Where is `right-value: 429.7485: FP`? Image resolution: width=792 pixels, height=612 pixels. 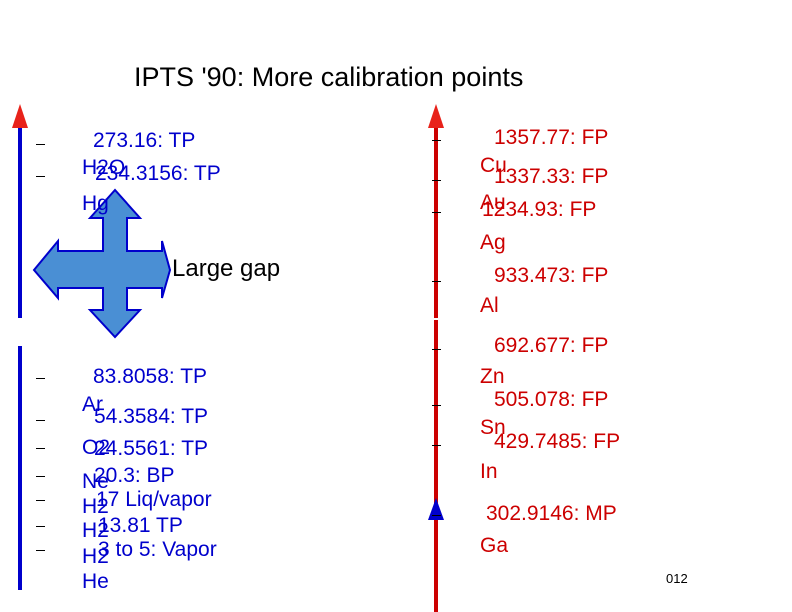
right-value: 429.7485: FP is located at coordinates (557, 441).